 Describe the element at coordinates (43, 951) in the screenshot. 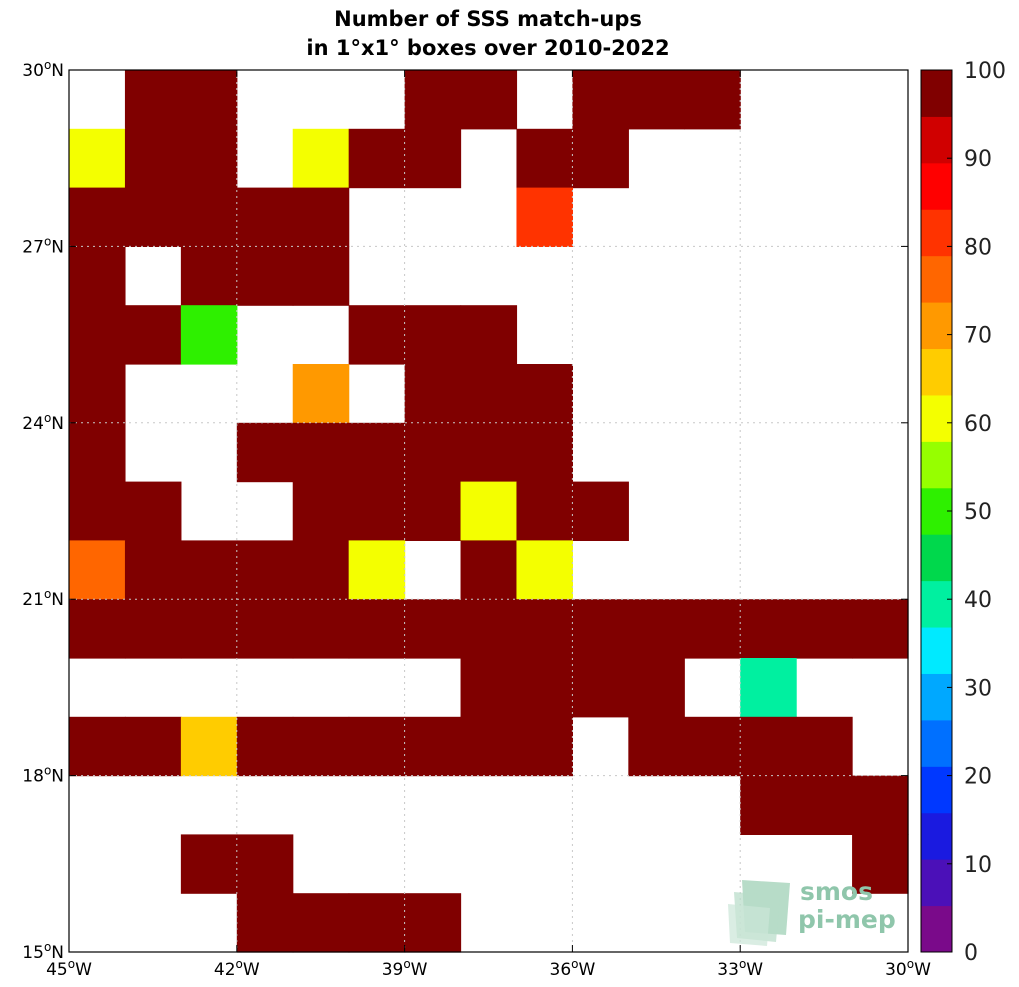

I see `y-tick-label: 15oN` at that location.